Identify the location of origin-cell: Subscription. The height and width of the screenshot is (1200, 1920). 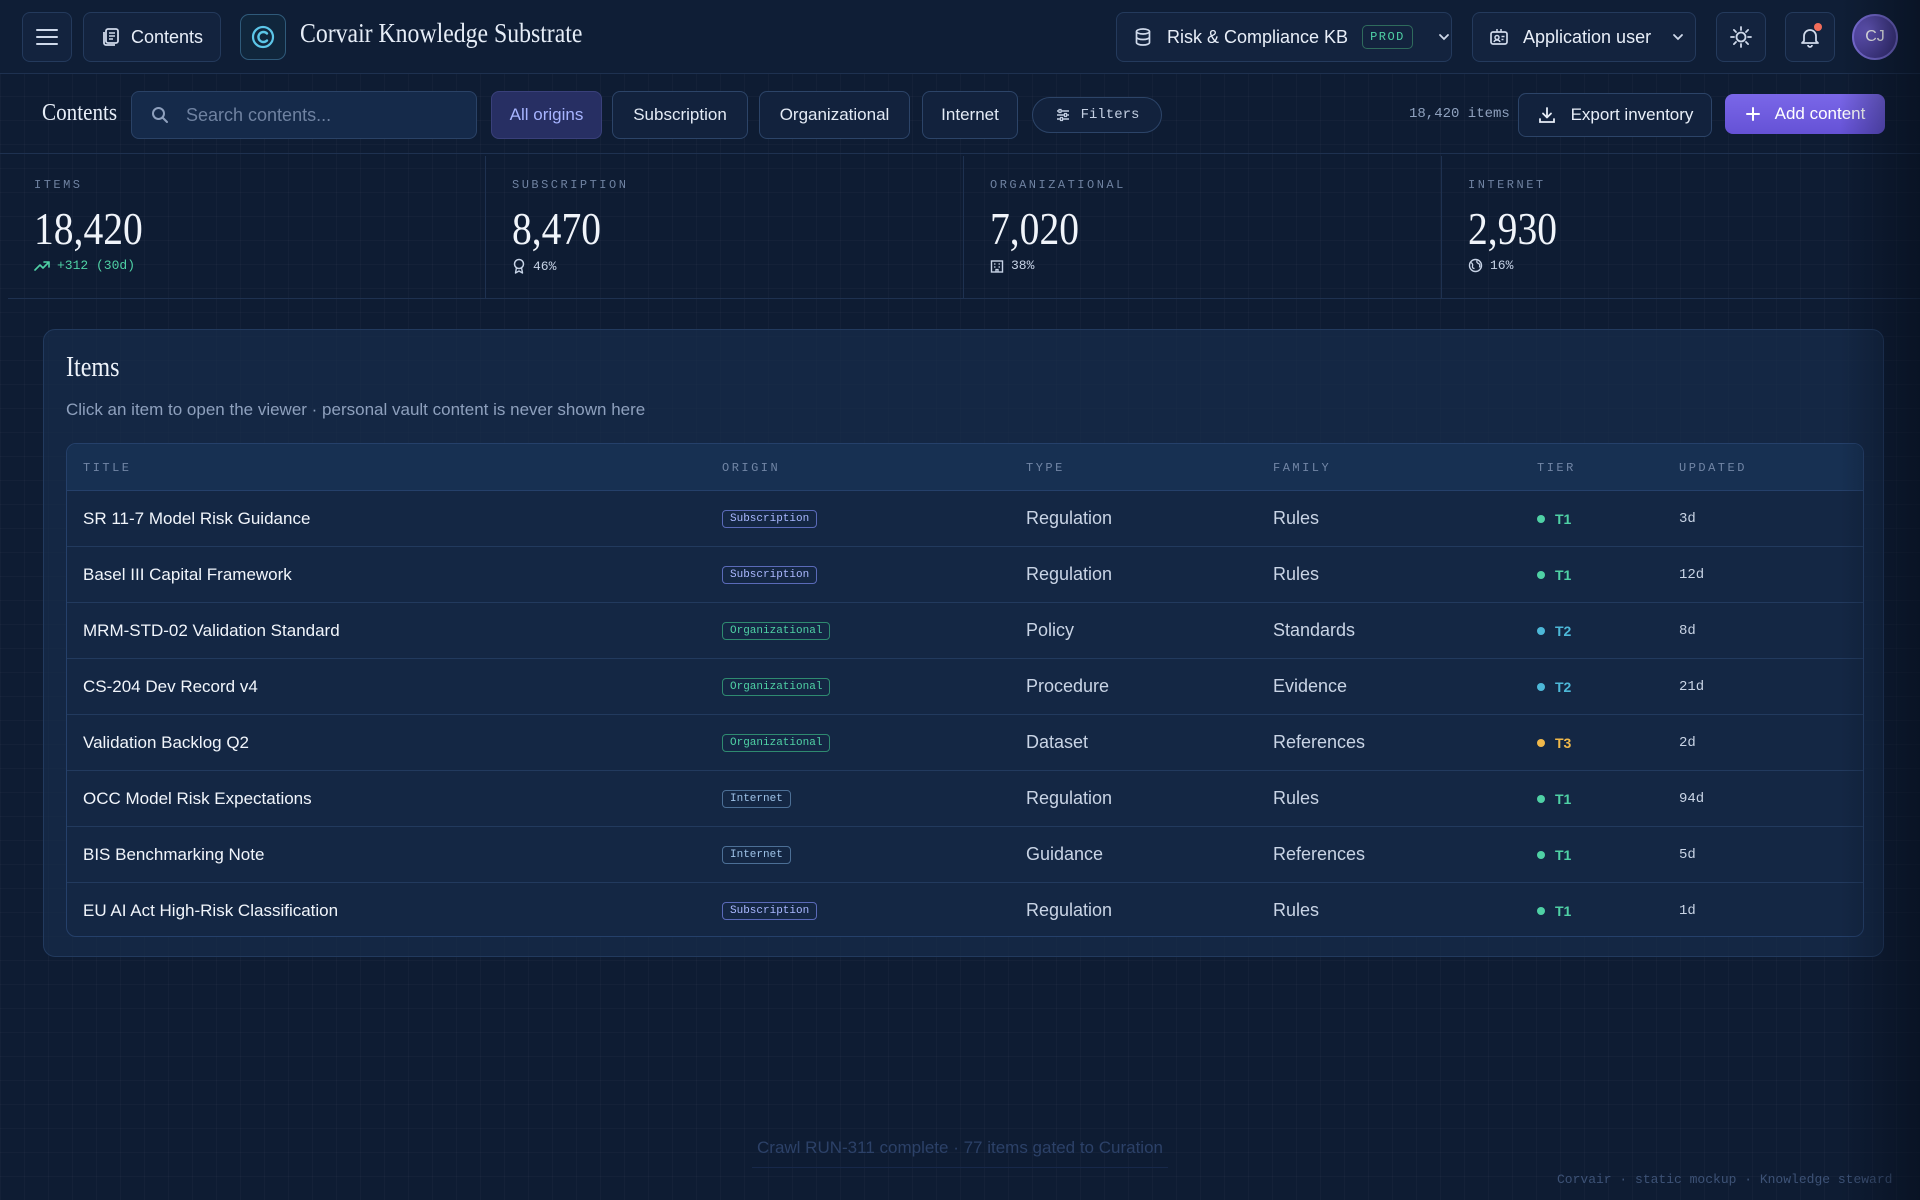
(770, 909).